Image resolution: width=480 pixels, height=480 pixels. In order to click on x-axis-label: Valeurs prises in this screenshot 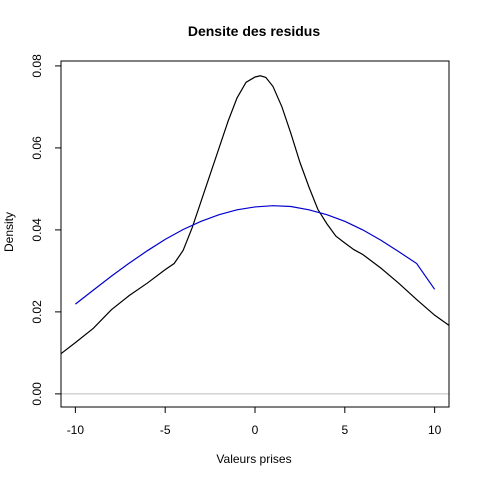, I will do `click(253, 459)`.